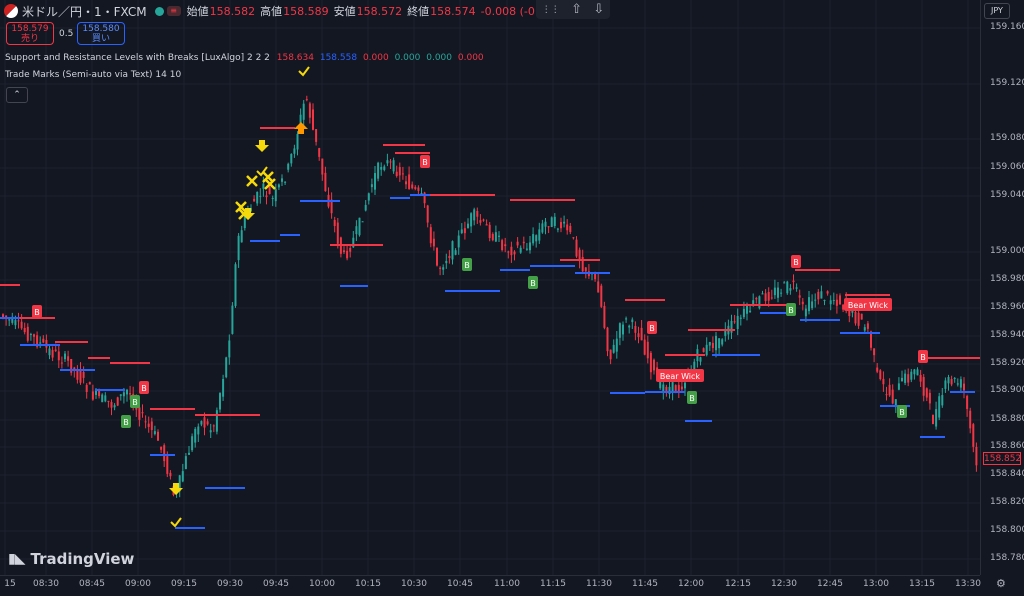 This screenshot has width=1024, height=596. What do you see at coordinates (84, 11) in the screenshot?
I see `symbol-title: 米ドル／円・1・FXCM` at bounding box center [84, 11].